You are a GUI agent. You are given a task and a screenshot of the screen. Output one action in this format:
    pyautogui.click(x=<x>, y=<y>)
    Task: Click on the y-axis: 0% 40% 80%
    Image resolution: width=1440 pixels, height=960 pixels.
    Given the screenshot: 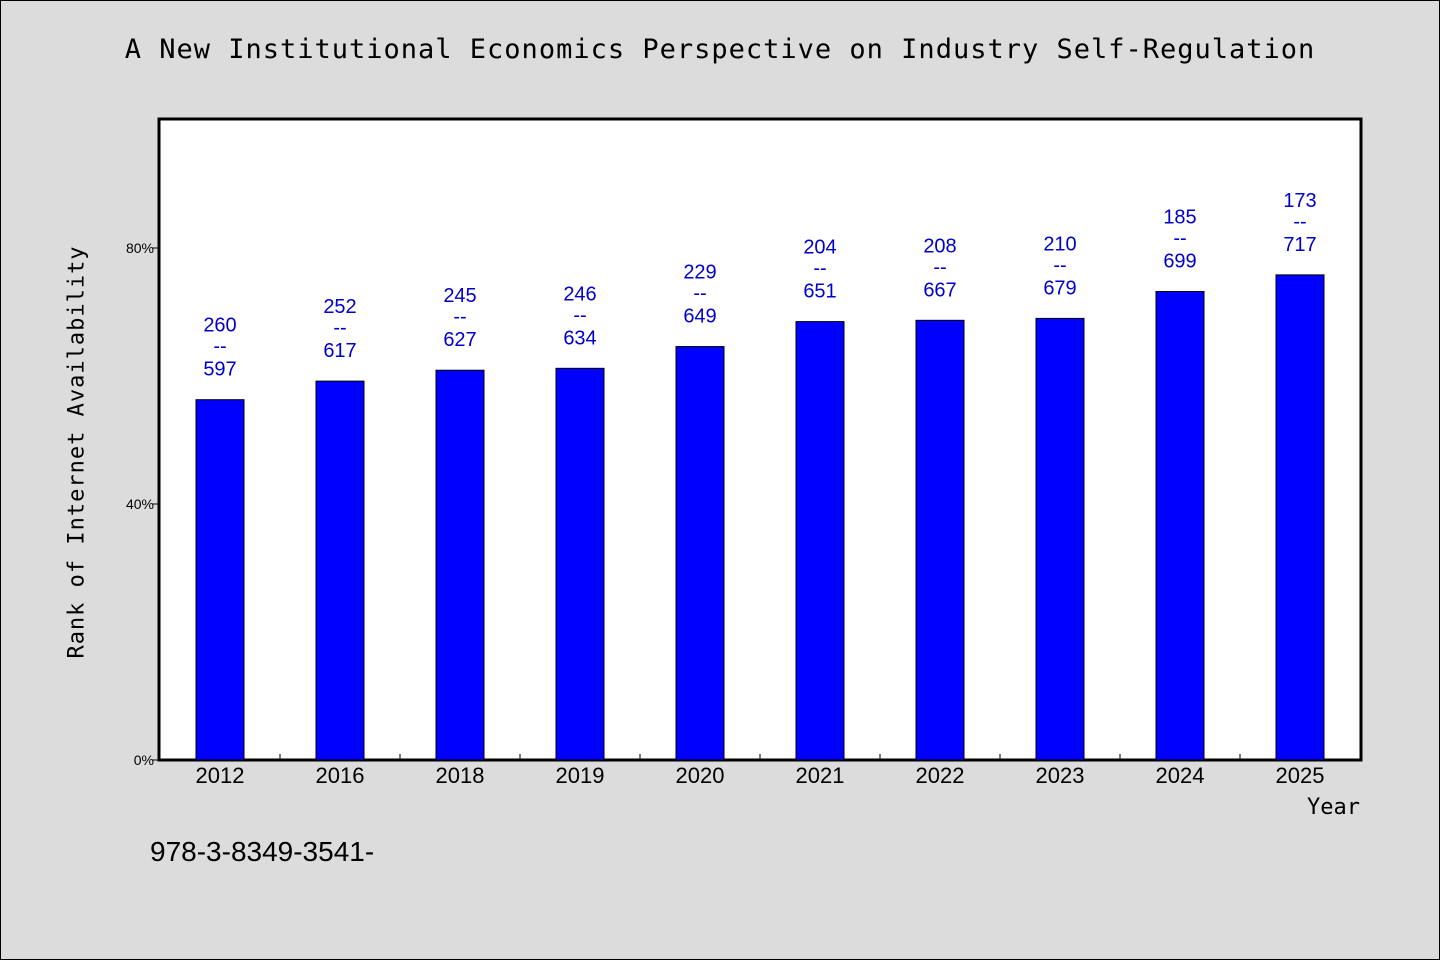 What is the action you would take?
    pyautogui.click(x=143, y=504)
    